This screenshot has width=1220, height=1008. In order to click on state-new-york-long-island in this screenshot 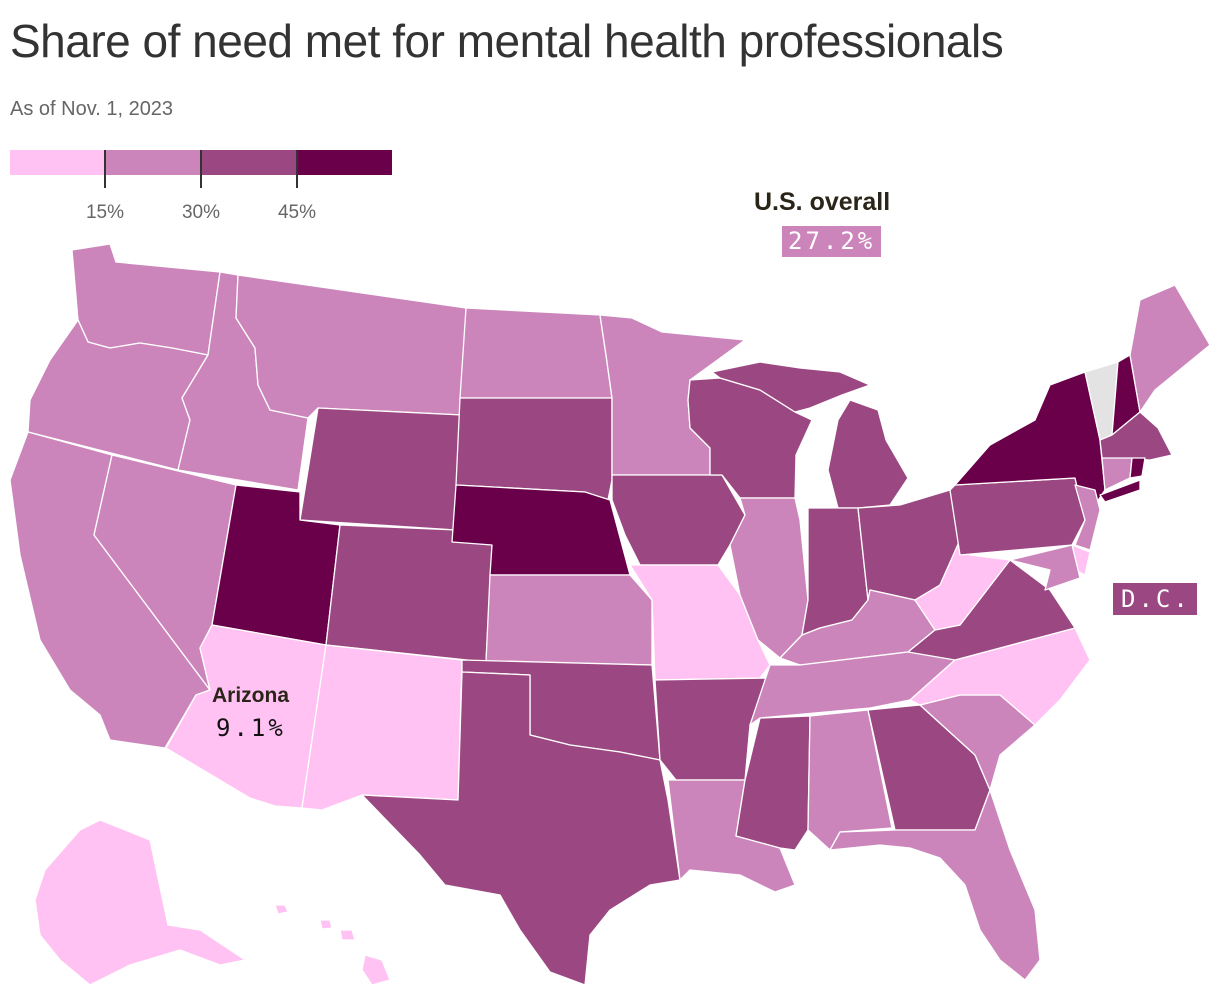, I will do `click(1120, 491)`.